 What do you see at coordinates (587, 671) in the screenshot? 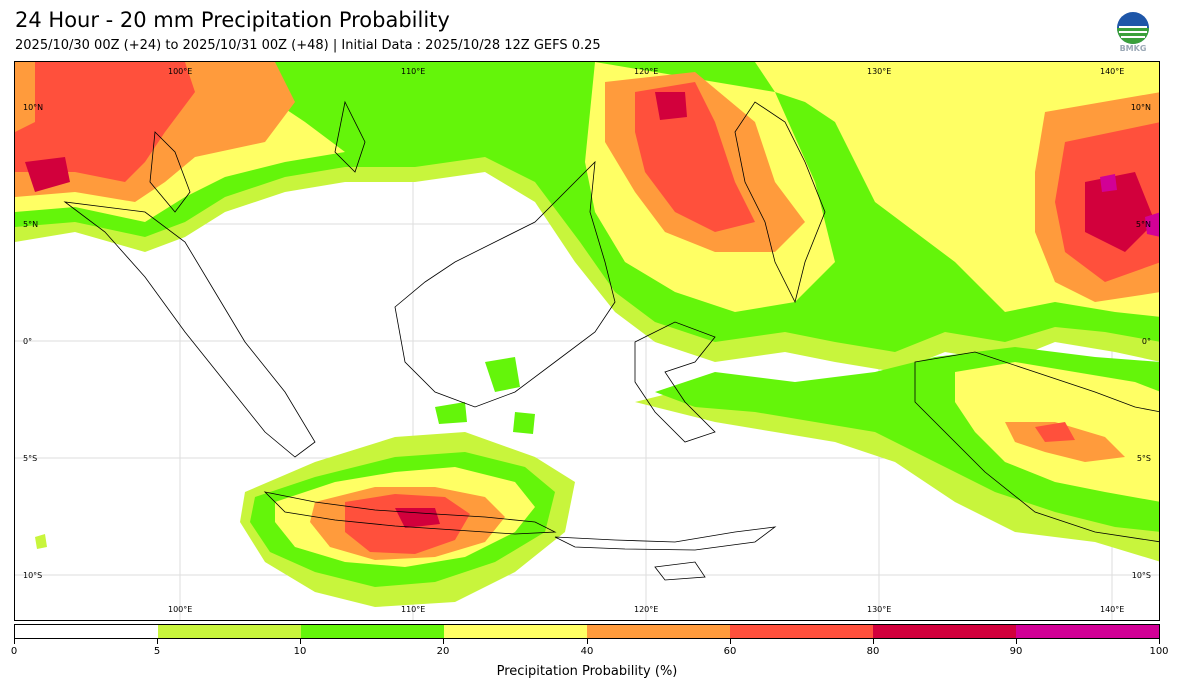
I see `colorbar-label: Precipitation Probability (%)` at bounding box center [587, 671].